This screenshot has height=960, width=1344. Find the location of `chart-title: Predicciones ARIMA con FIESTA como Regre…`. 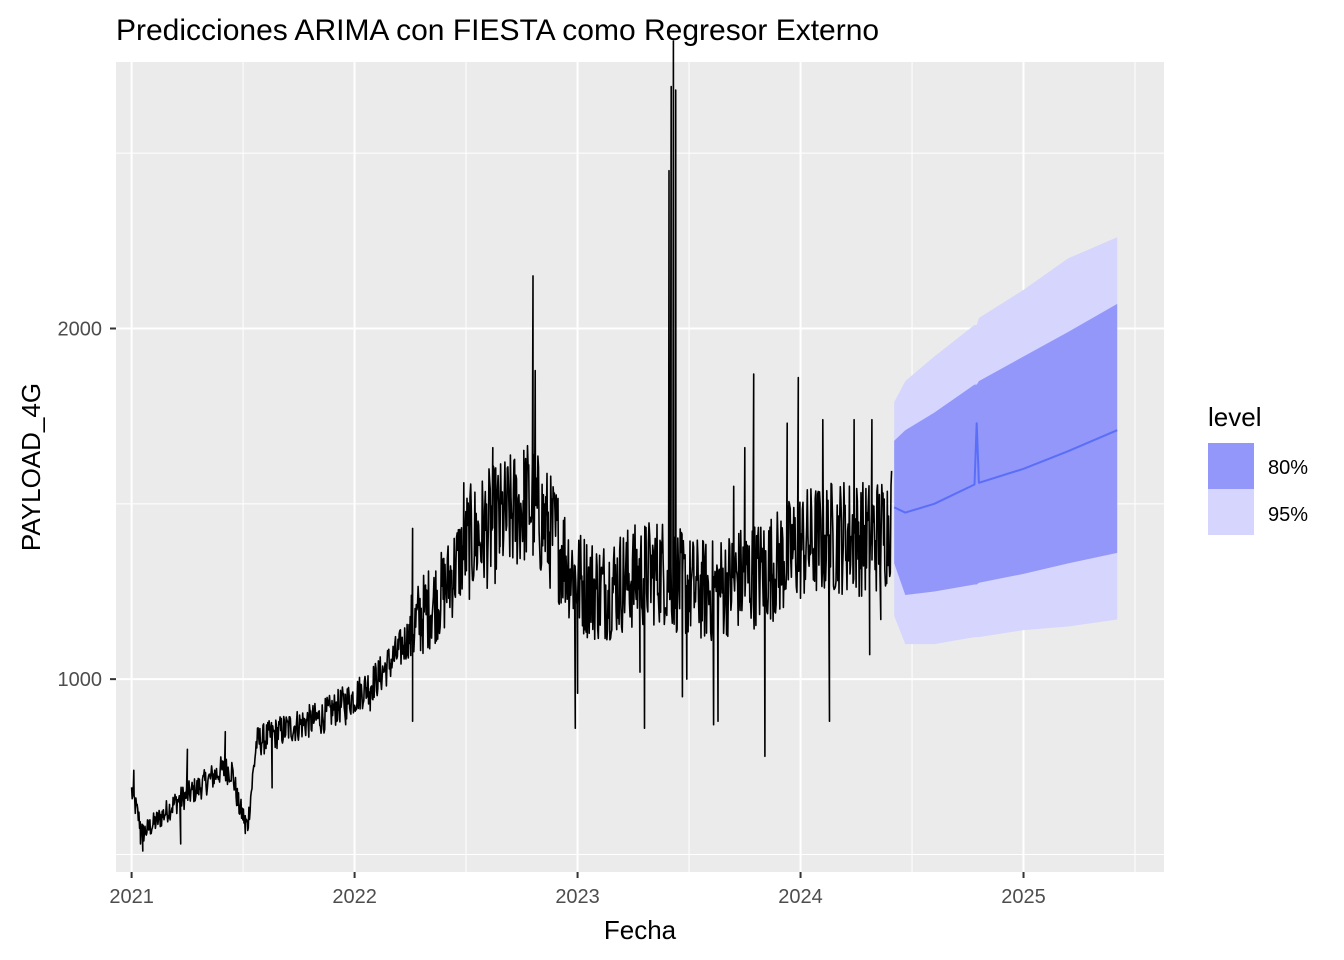

chart-title: Predicciones ARIMA con FIESTA como Regre… is located at coordinates (497, 30).